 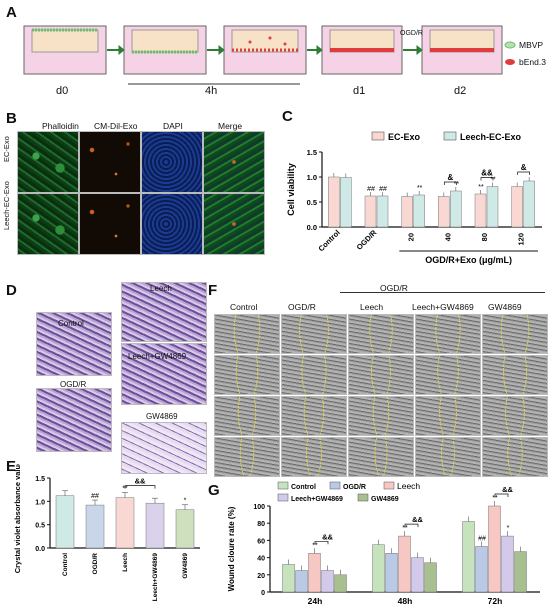 I want to click on arrows, so click(x=265, y=50).